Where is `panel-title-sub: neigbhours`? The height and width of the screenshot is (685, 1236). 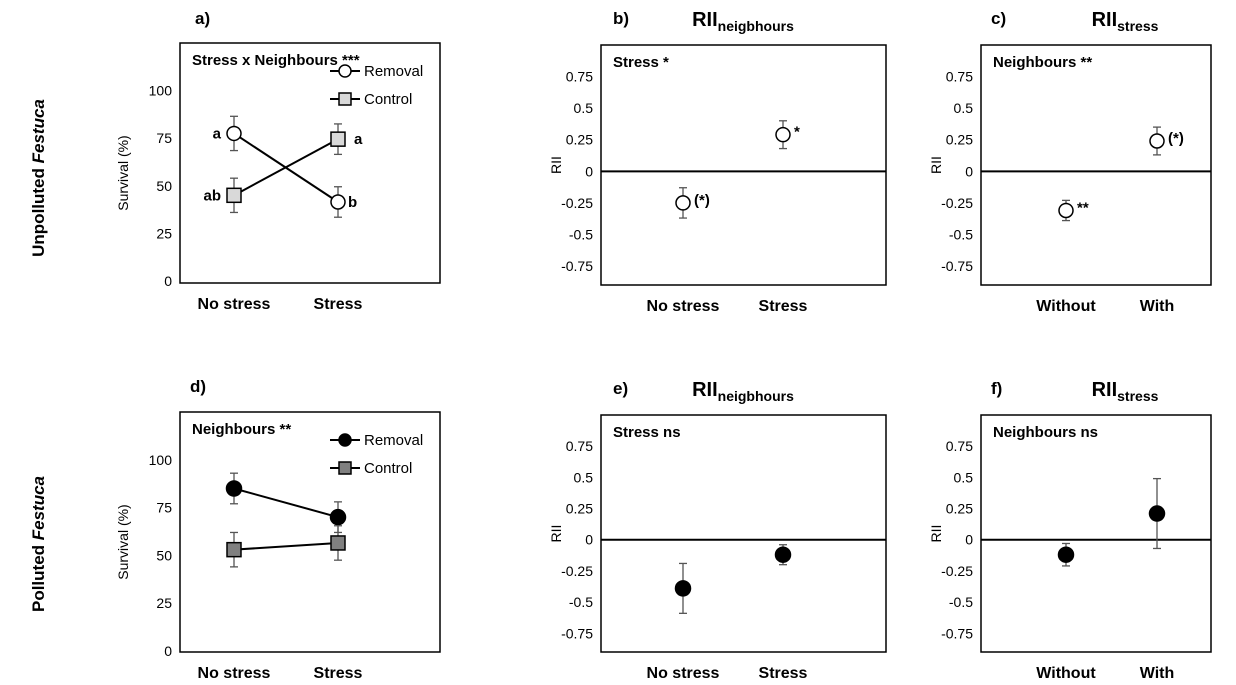 panel-title-sub: neigbhours is located at coordinates (756, 26).